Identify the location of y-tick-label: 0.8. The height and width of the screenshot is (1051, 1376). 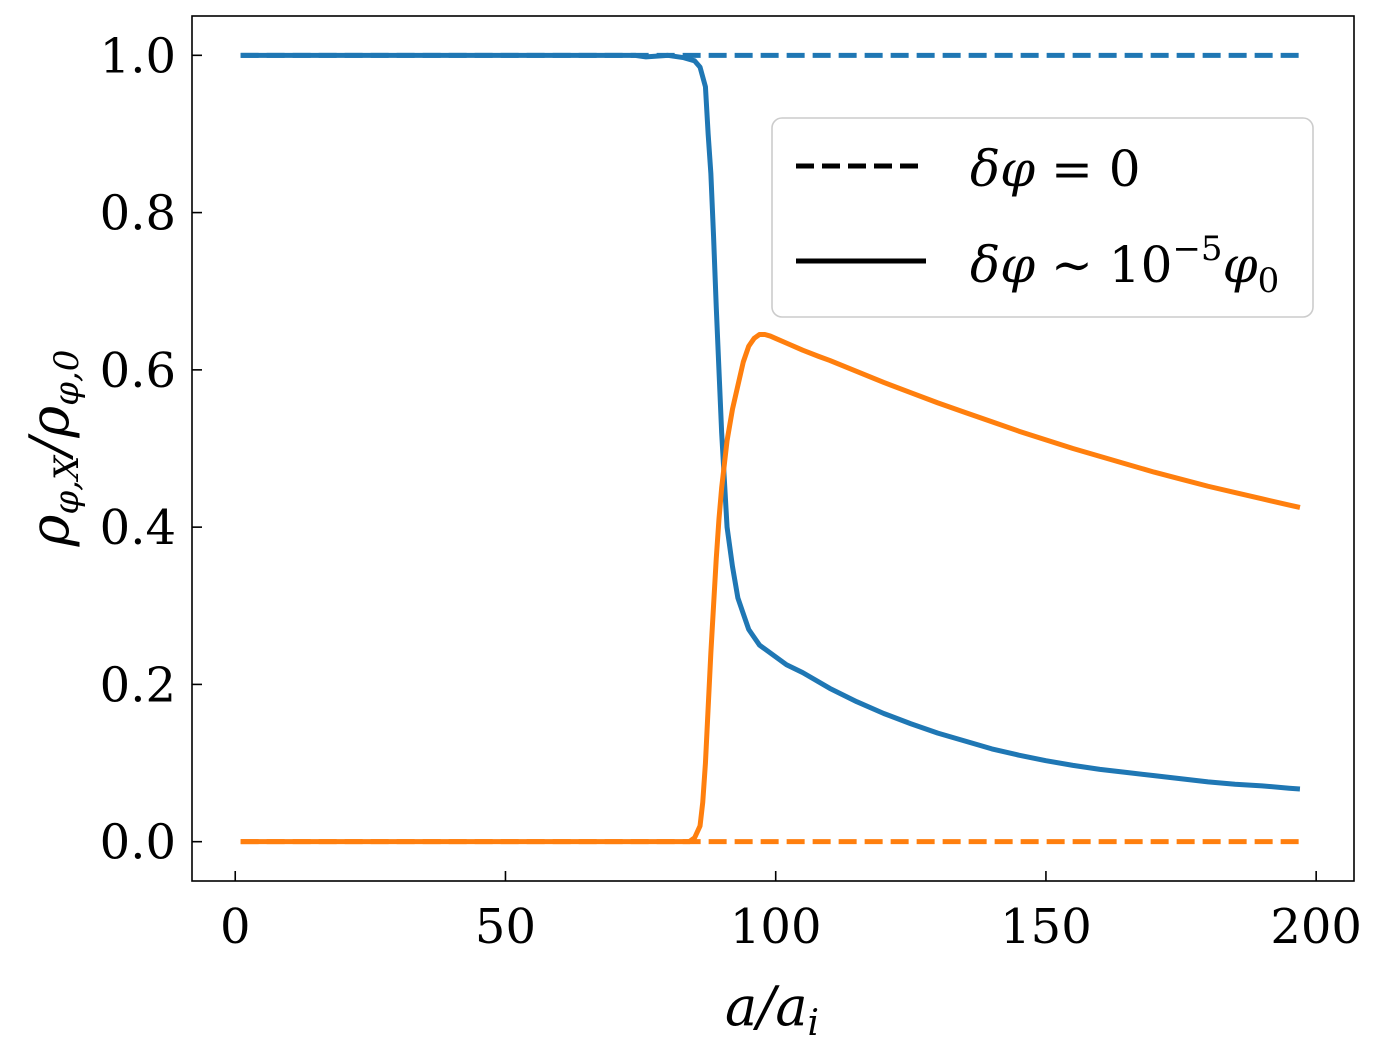
(138, 214).